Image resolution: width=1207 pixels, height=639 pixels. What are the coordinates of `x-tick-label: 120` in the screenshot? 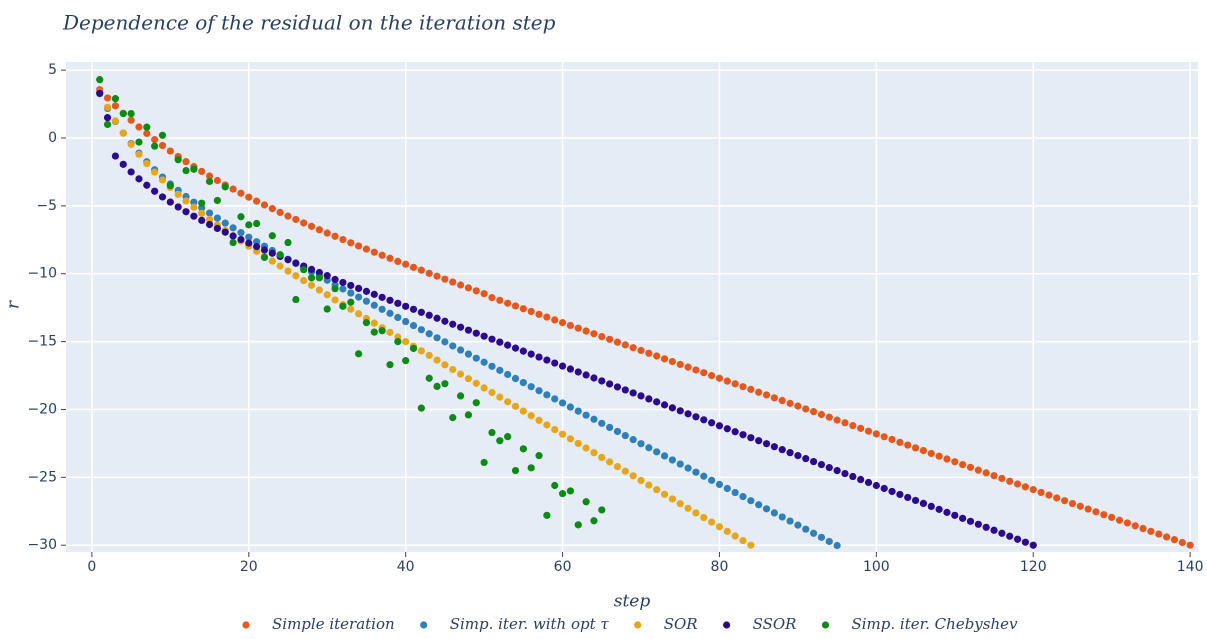 It's located at (1033, 567).